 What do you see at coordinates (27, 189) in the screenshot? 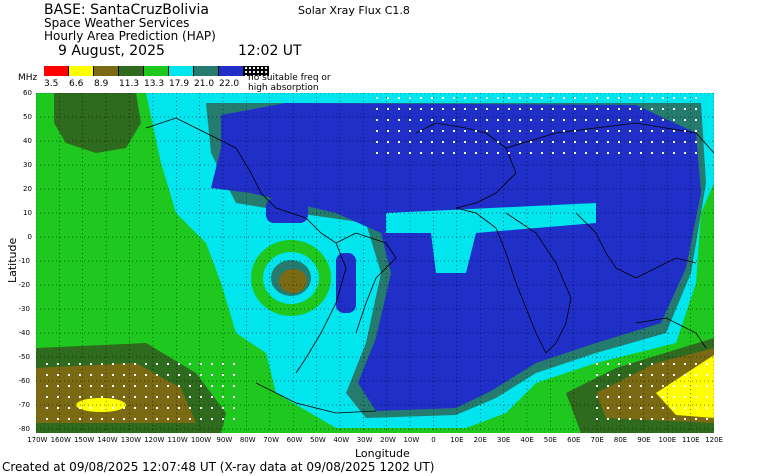
I see `lat-tick-label: 20` at bounding box center [27, 189].